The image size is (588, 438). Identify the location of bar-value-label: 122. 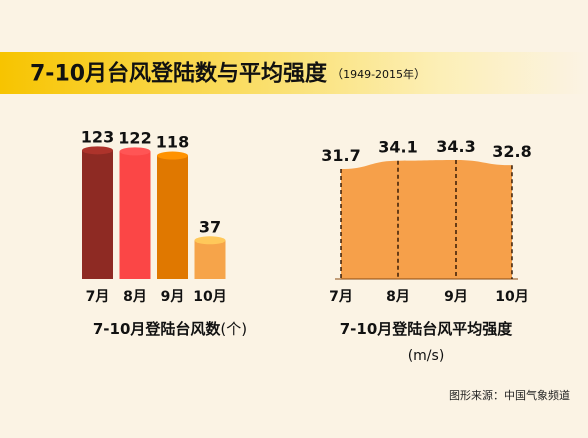
(134, 137).